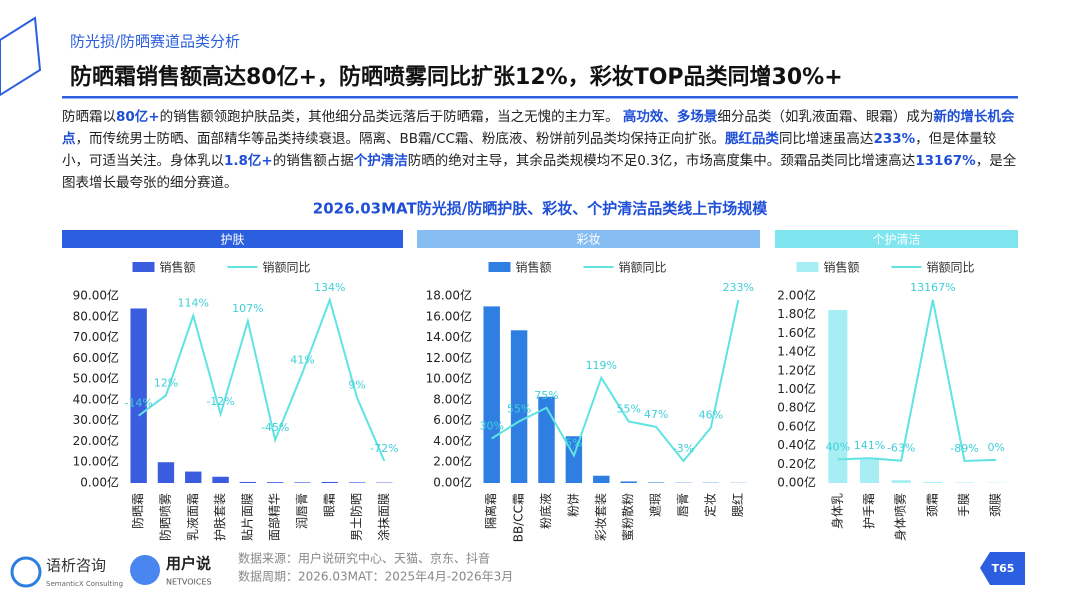 This screenshot has width=1080, height=607. I want to click on page-number: T65, so click(1003, 568).